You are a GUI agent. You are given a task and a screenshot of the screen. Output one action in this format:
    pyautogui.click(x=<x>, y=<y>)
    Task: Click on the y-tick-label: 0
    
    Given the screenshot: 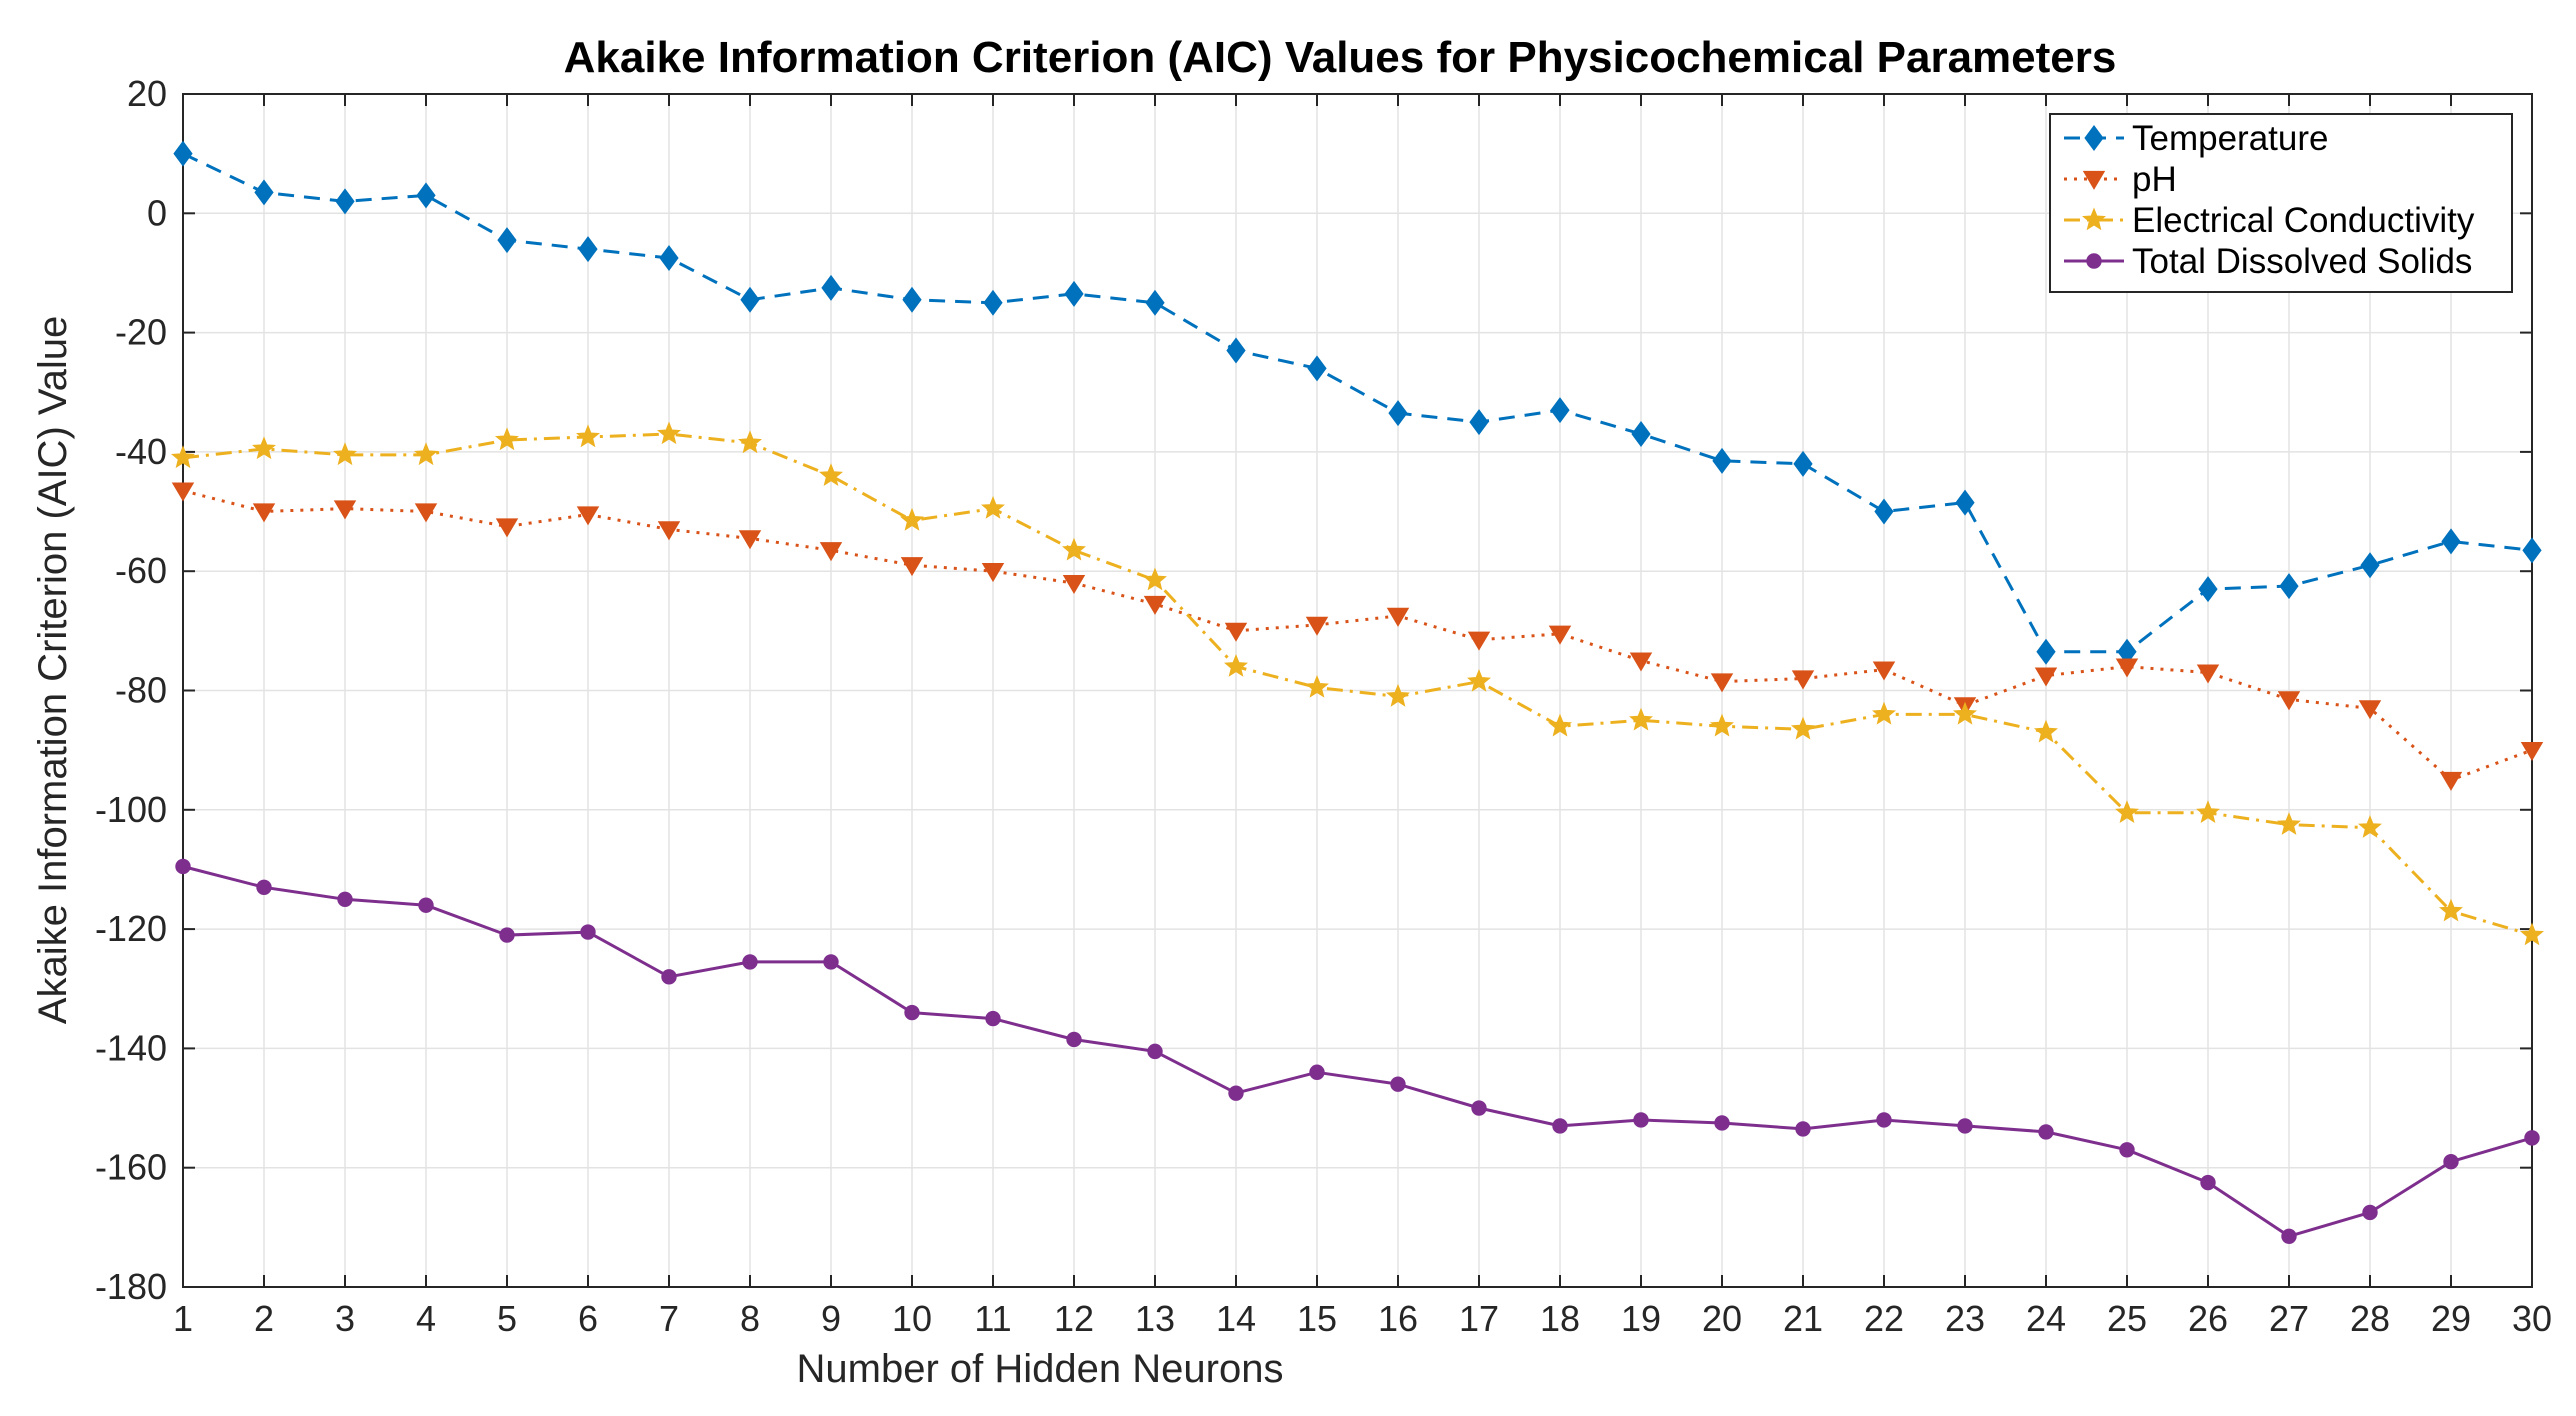 What is the action you would take?
    pyautogui.click(x=157, y=212)
    